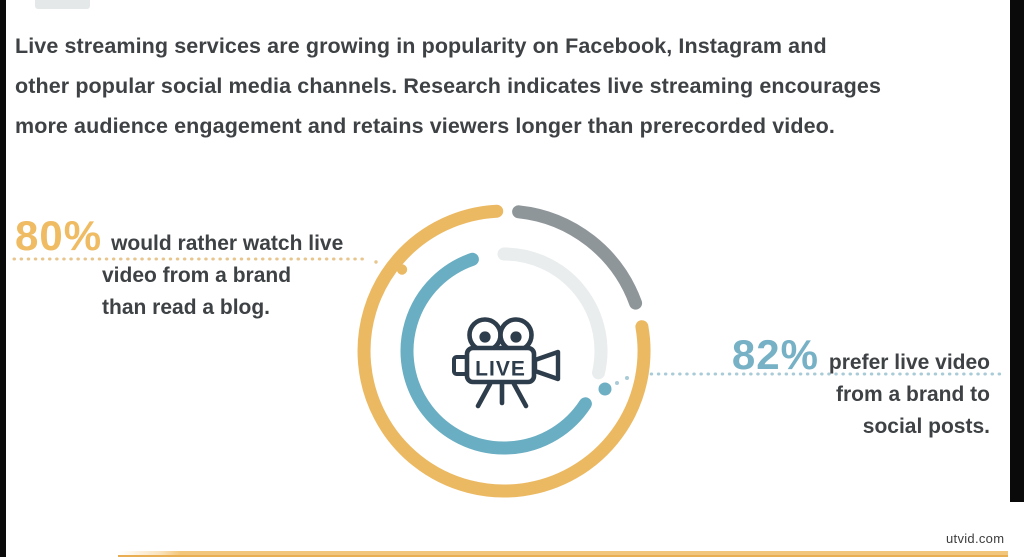 The image size is (1024, 557). What do you see at coordinates (227, 243) in the screenshot?
I see `stat-80-line-1: would rather watch live` at bounding box center [227, 243].